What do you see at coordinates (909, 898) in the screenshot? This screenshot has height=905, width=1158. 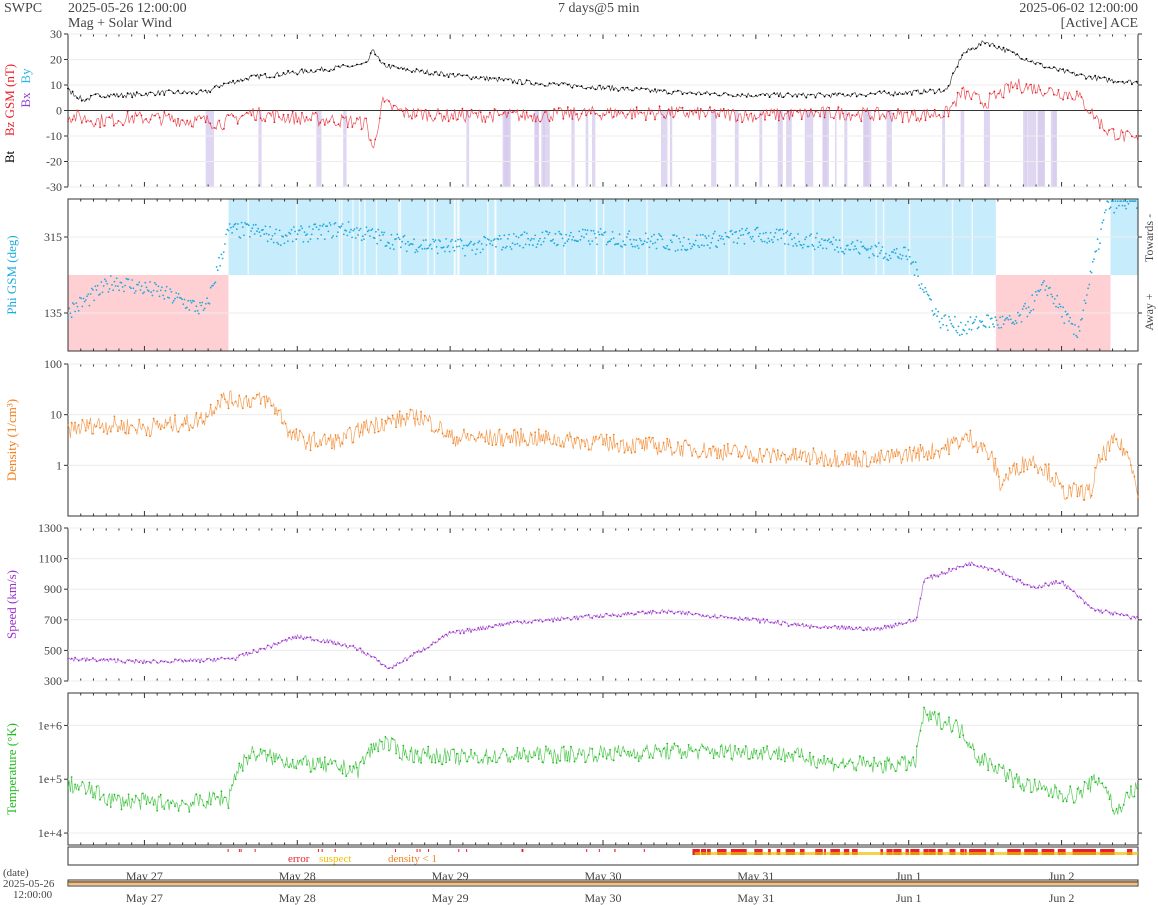 I see `date-tick-label-lower: Jun 1` at bounding box center [909, 898].